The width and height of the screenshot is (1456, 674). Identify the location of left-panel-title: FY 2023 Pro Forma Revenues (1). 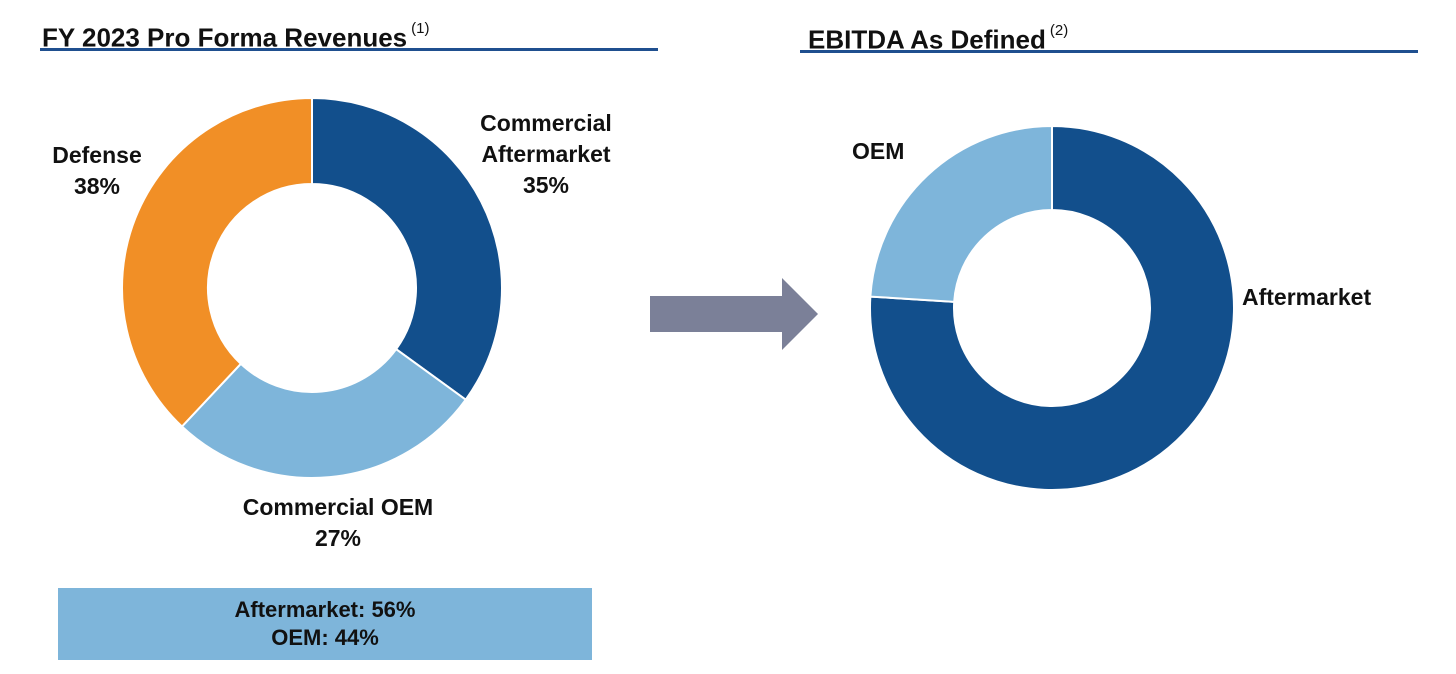
(235, 35).